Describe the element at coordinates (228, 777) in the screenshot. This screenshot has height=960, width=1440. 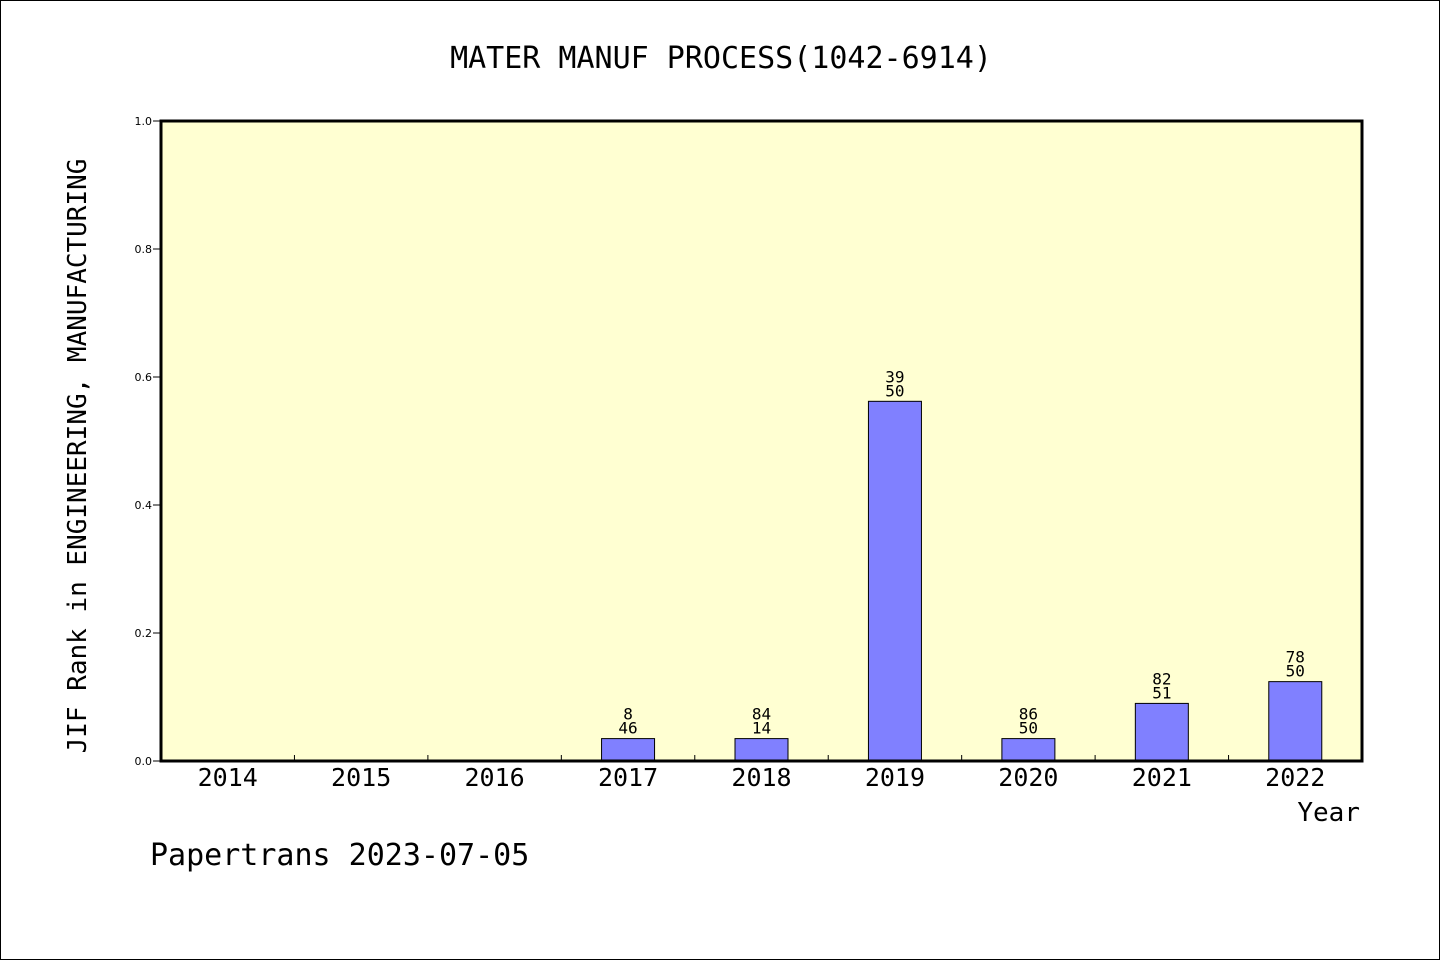
I see `x-tick-label: 2014` at that location.